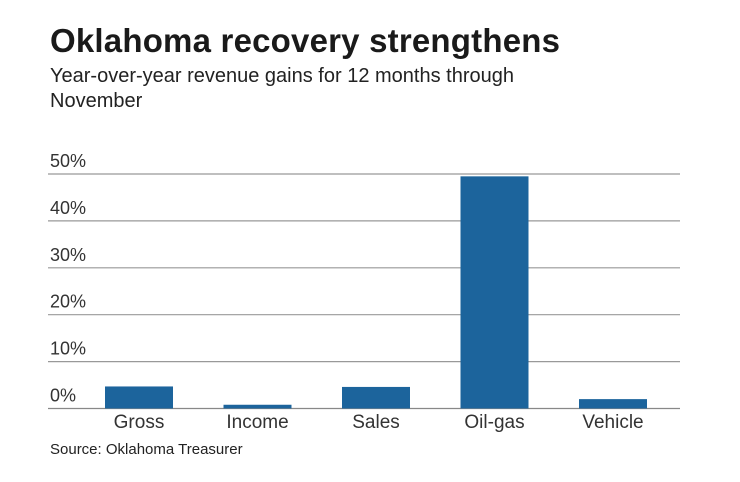 This screenshot has height=482, width=740. What do you see at coordinates (494, 422) in the screenshot?
I see `x-tick-label: Oil-gas` at bounding box center [494, 422].